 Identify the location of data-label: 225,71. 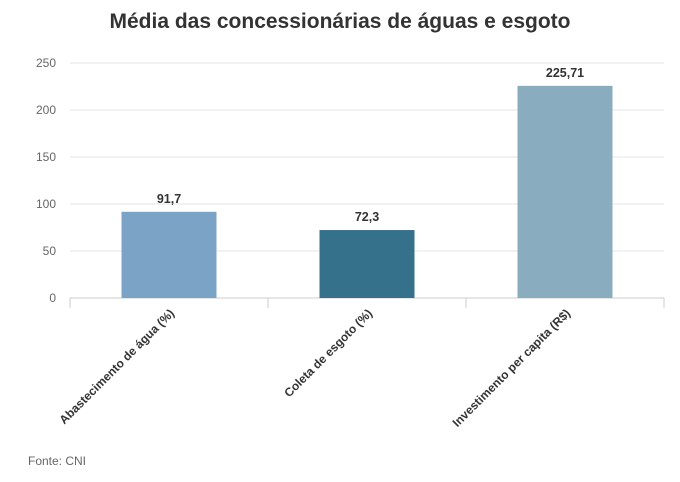
(565, 73).